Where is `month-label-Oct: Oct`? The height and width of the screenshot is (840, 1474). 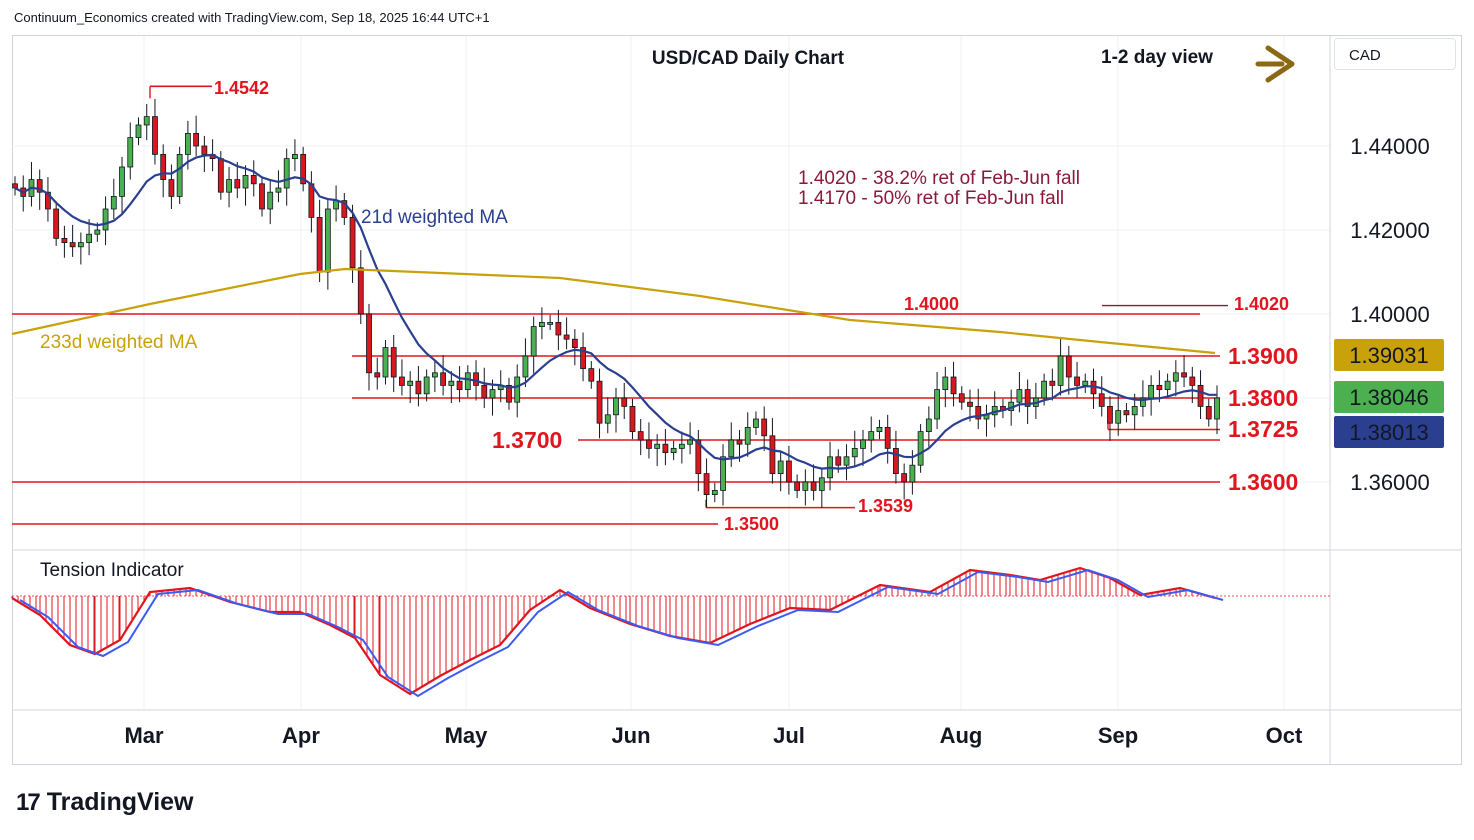
month-label-Oct: Oct is located at coordinates (1284, 735).